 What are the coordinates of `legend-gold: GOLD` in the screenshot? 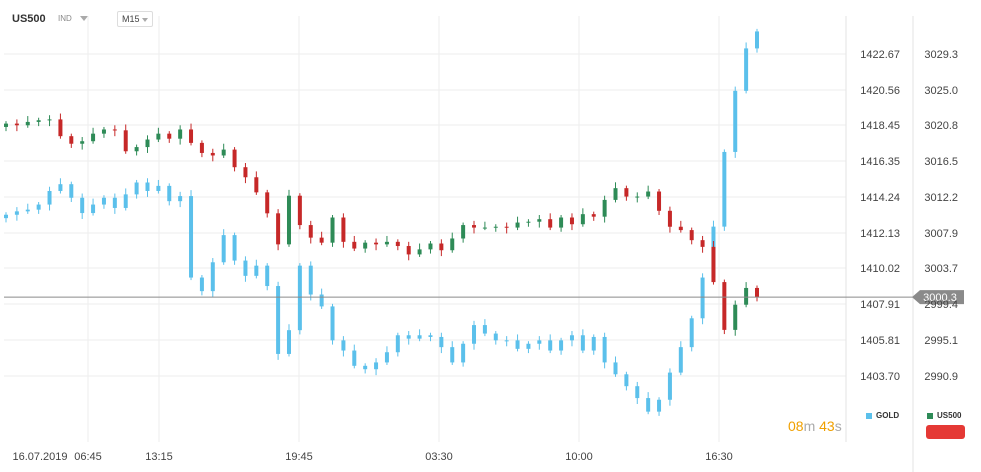 It's located at (882, 415).